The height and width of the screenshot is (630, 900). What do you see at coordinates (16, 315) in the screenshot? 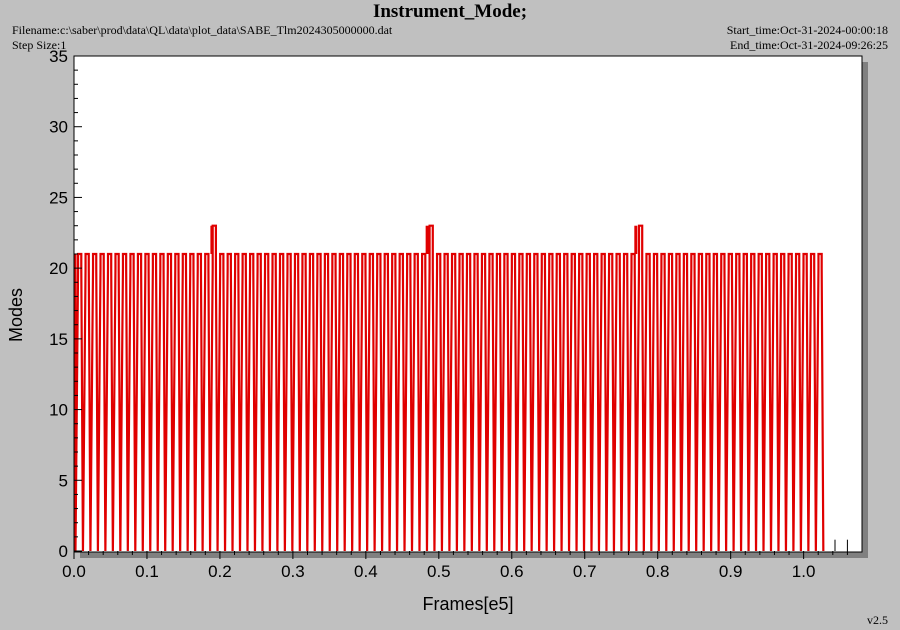
I see `y-axis-label: Modes` at bounding box center [16, 315].